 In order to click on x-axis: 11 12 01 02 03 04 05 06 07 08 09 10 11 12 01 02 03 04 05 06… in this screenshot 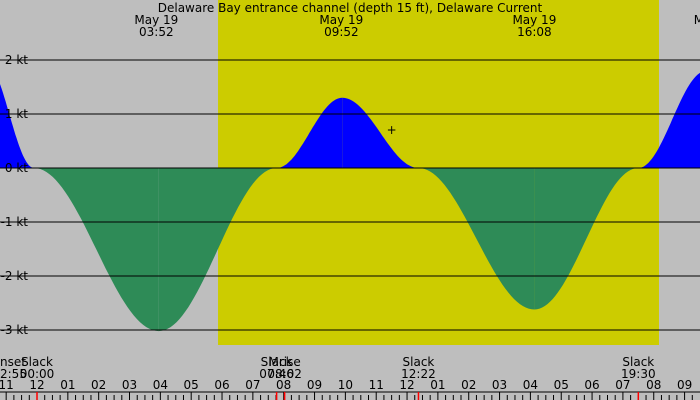, I will do `click(350, 389)`.